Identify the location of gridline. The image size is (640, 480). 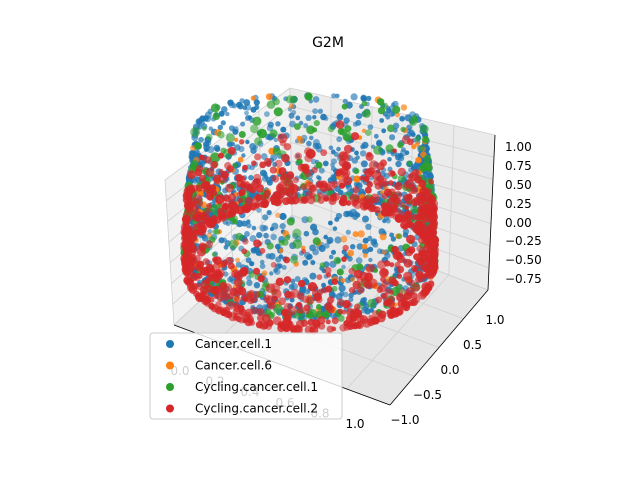
(390, 232).